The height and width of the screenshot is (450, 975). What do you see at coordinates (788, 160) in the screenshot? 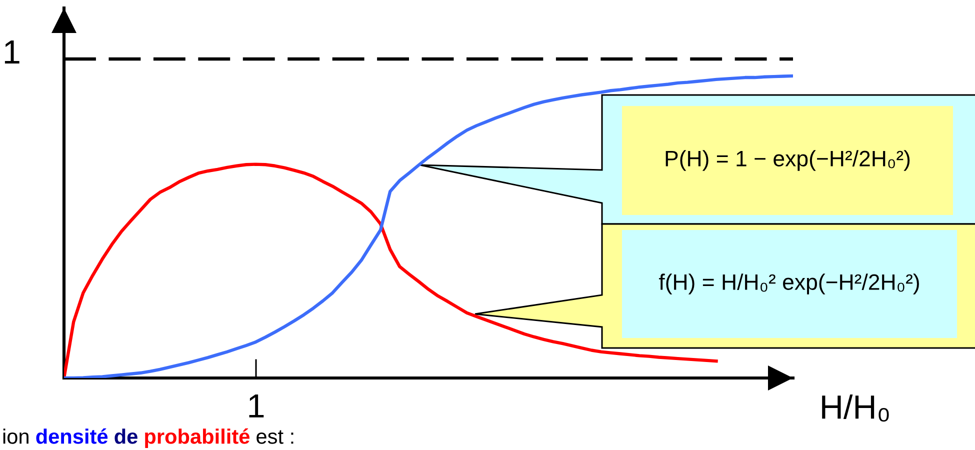
I see `annotation: P(H) = 1 − exp(−H²/2H₀²)` at bounding box center [788, 160].